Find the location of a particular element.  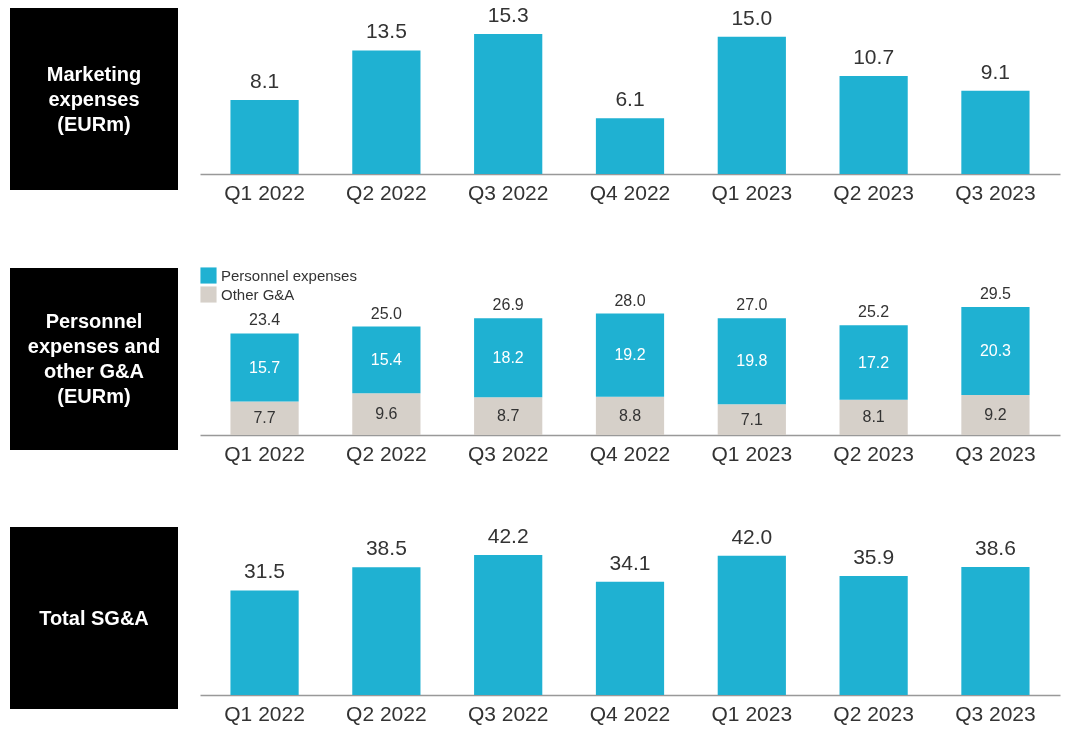

data-label: 42.2 is located at coordinates (508, 535).